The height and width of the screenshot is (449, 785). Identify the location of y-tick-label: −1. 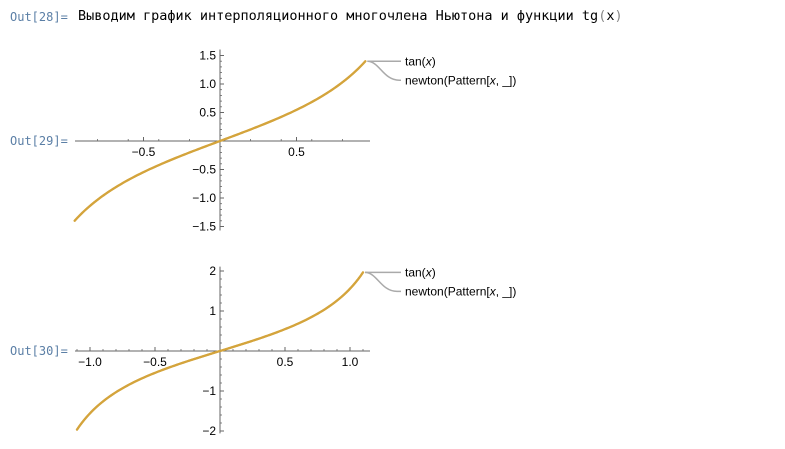
(209, 391).